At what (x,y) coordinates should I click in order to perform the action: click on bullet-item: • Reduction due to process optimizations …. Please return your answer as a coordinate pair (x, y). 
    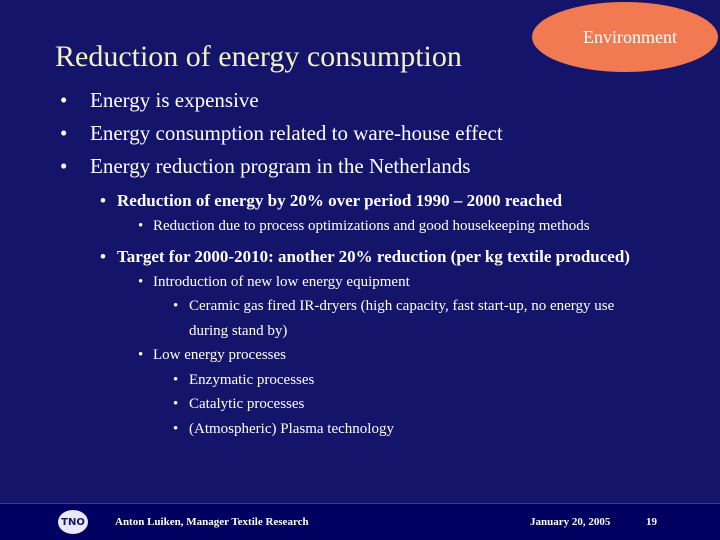
    Looking at the image, I should click on (380, 226).